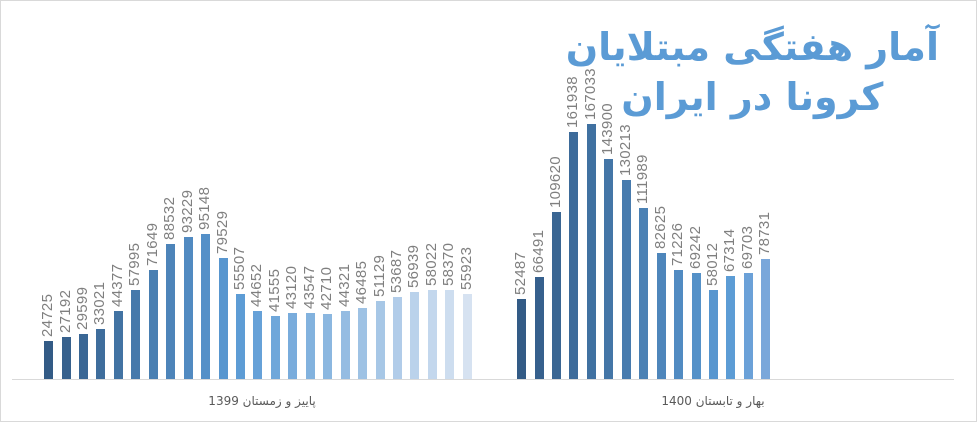 The height and width of the screenshot is (422, 977). What do you see at coordinates (712, 264) in the screenshot?
I see `data-label: 58012` at bounding box center [712, 264].